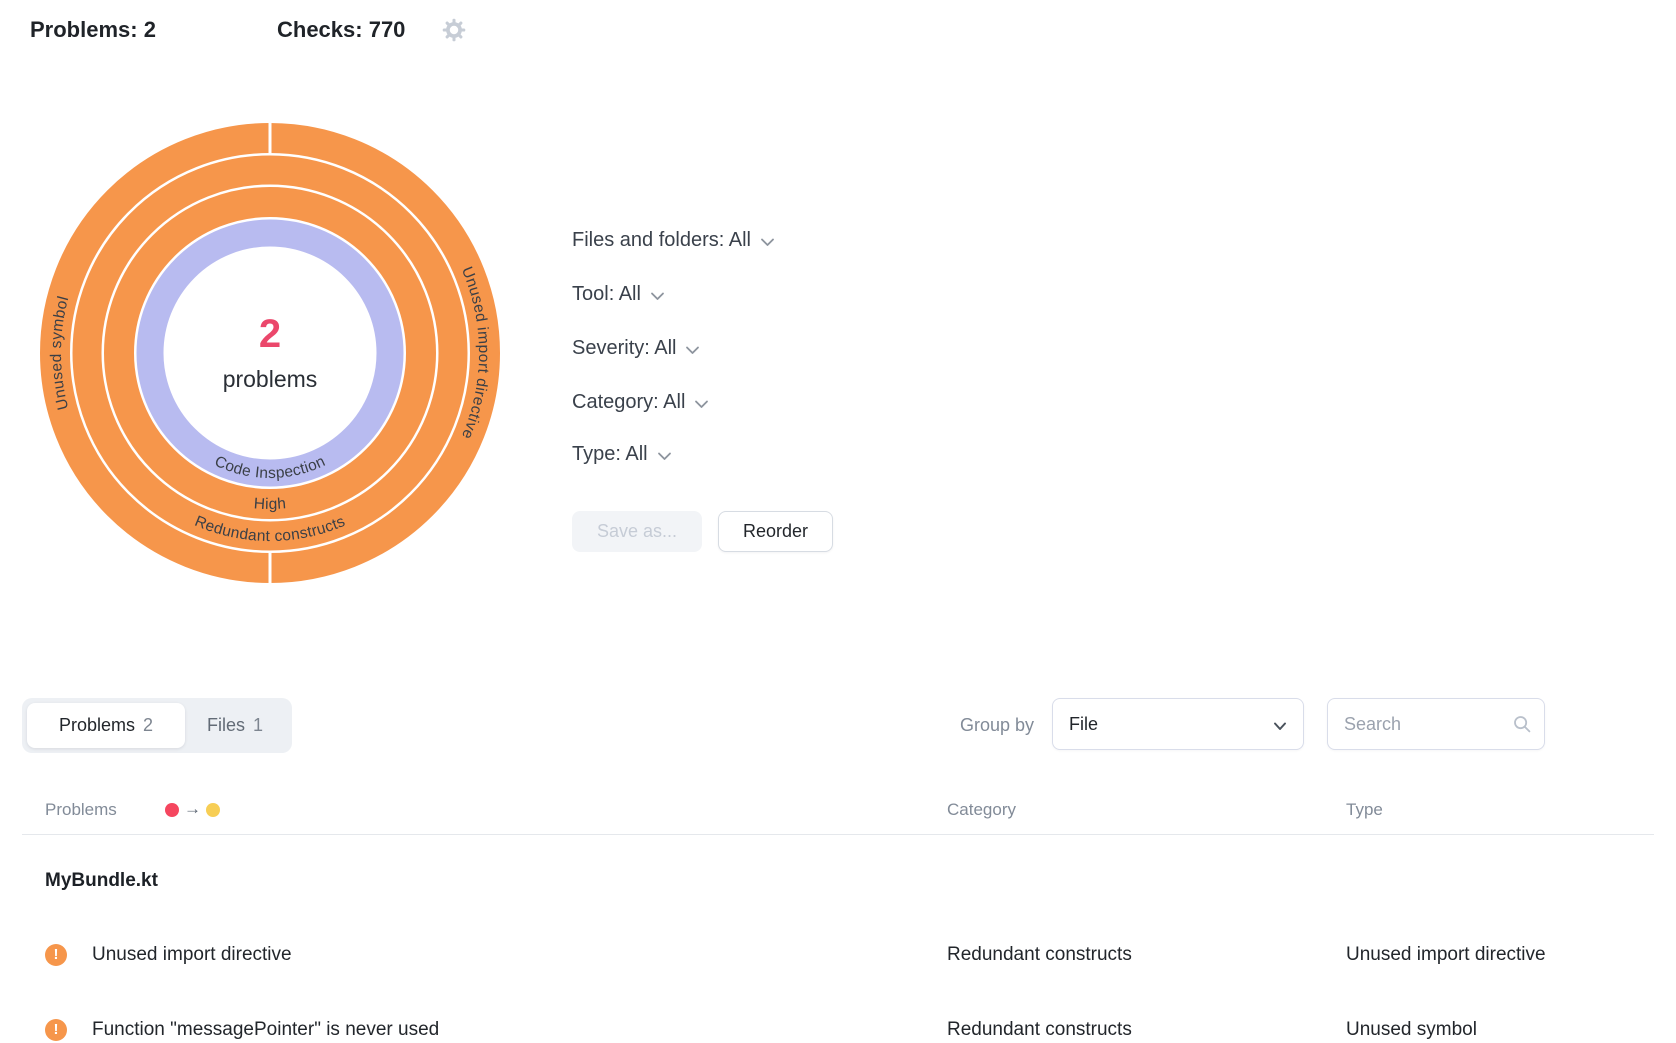 Image resolution: width=1676 pixels, height=1043 pixels. Describe the element at coordinates (996, 725) in the screenshot. I see `group-by-label: Group by` at that location.